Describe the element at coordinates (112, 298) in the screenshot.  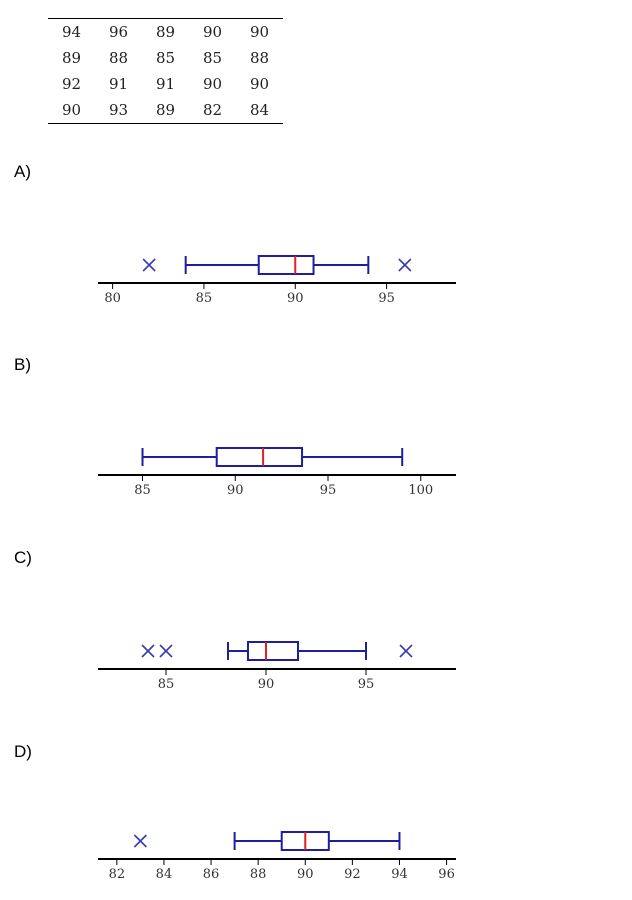
I see `x-tick-label: 80` at that location.